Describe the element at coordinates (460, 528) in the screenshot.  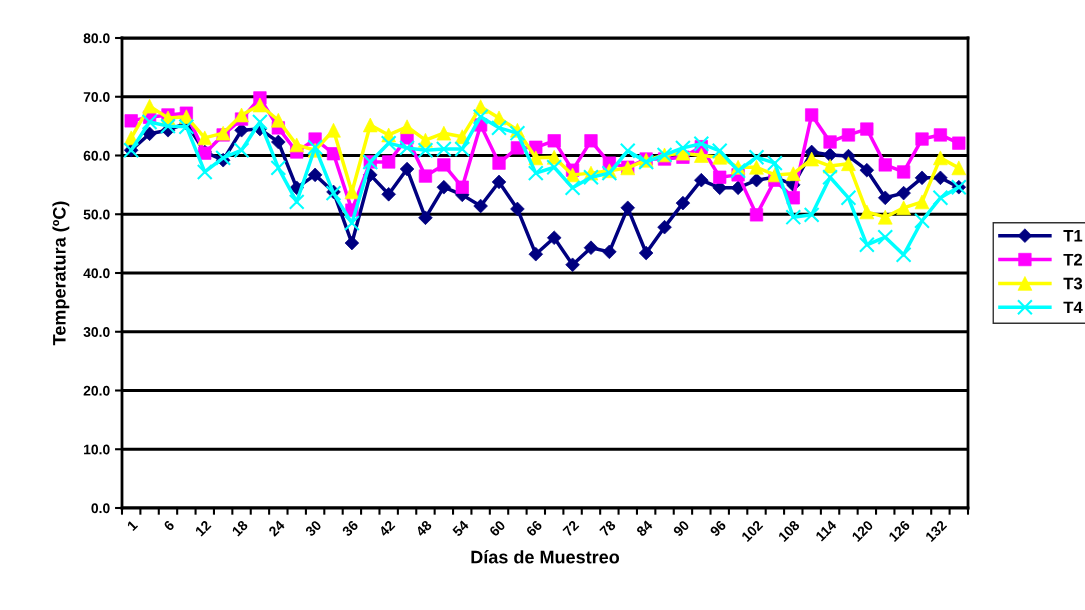
I see `x-tick-label: 54` at that location.